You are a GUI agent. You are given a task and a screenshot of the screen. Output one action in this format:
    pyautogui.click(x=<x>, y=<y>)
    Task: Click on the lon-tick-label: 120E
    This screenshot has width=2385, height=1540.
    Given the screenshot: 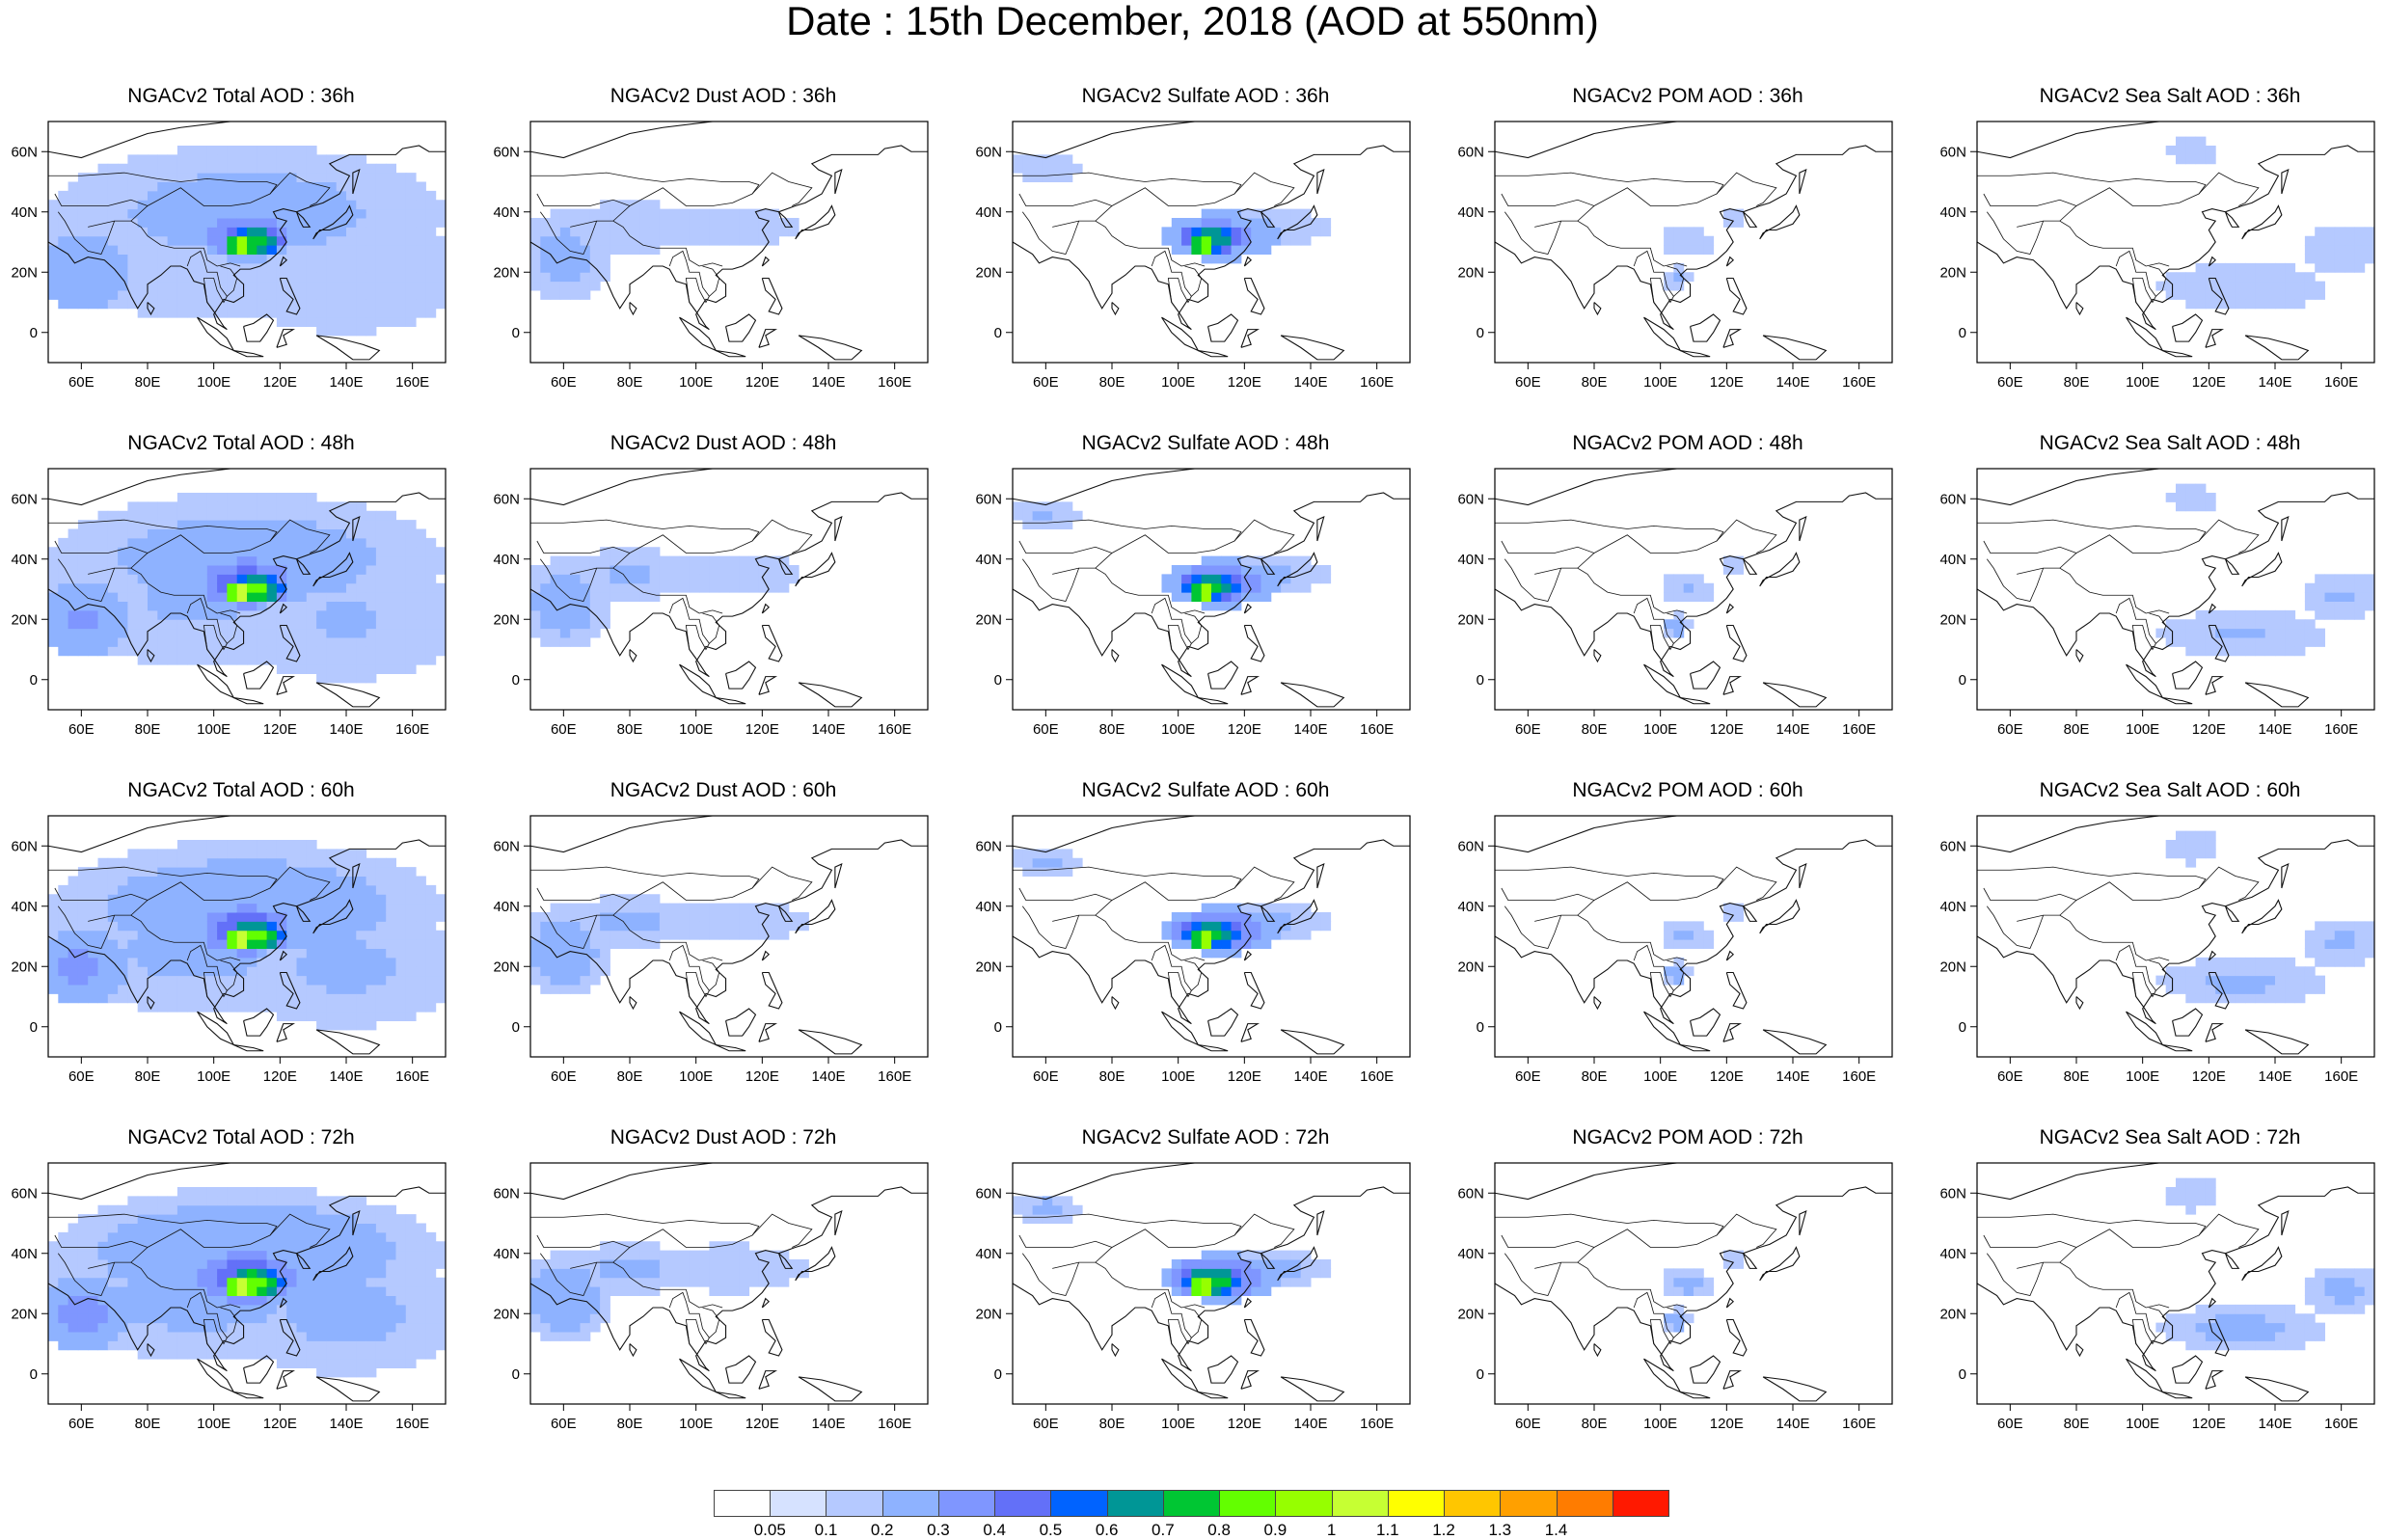 What is the action you would take?
    pyautogui.click(x=280, y=382)
    